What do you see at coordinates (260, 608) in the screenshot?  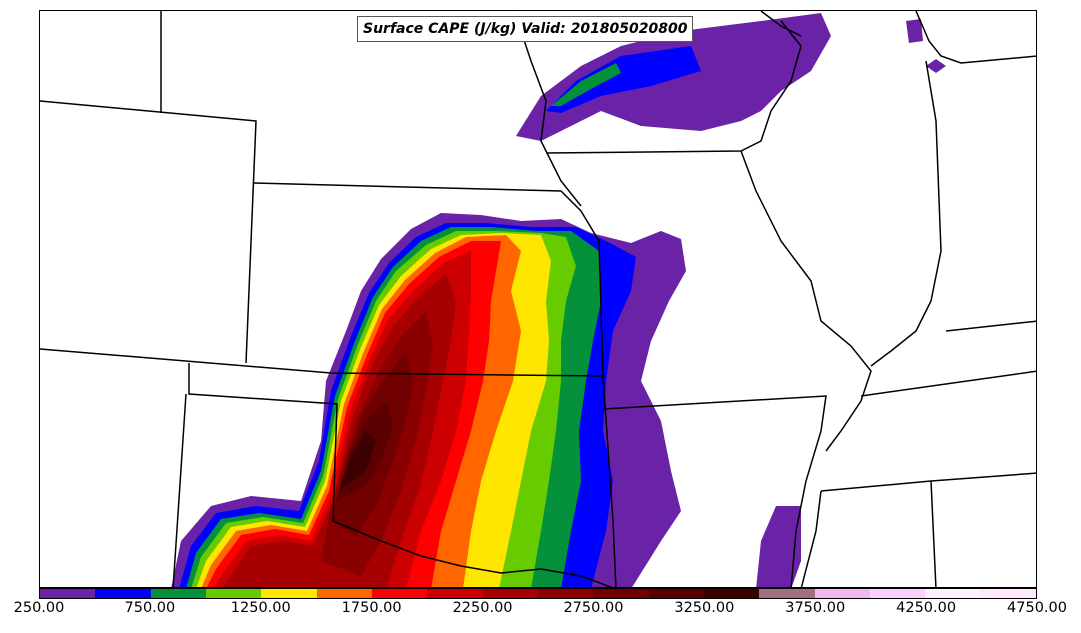 I see `colorbar-tick-label: 1250.00` at bounding box center [260, 608].